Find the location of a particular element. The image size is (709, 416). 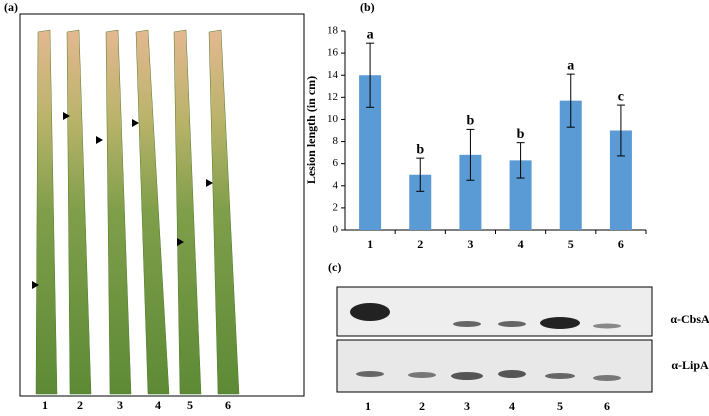

panel-label: (a) is located at coordinates (11, 7).